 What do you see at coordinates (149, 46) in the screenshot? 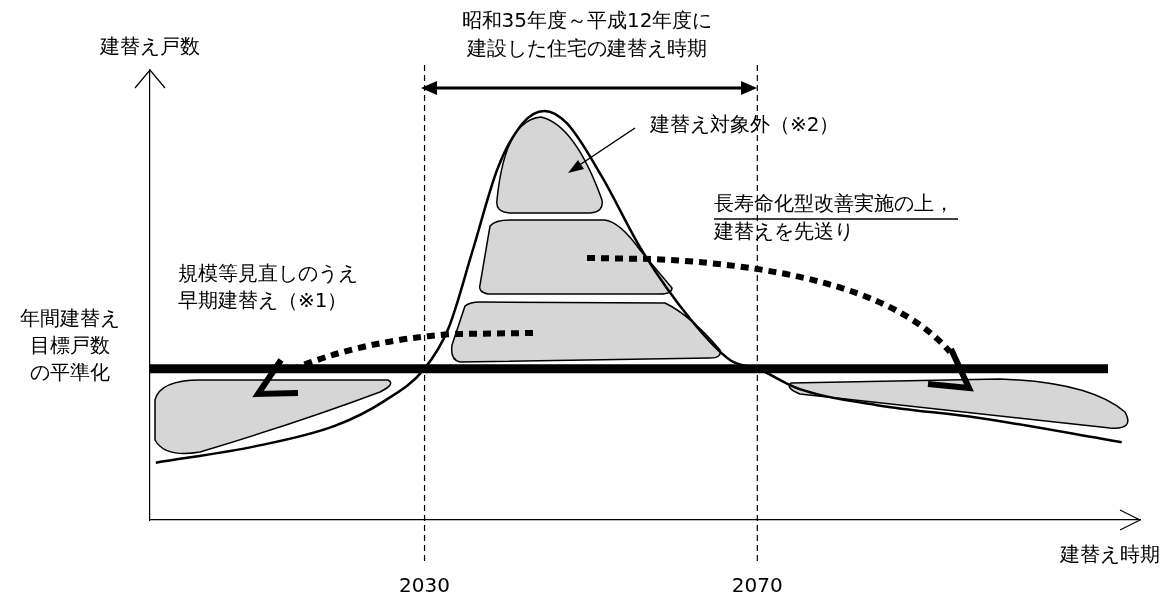
I see `y-axis-title: 建替え戸数` at bounding box center [149, 46].